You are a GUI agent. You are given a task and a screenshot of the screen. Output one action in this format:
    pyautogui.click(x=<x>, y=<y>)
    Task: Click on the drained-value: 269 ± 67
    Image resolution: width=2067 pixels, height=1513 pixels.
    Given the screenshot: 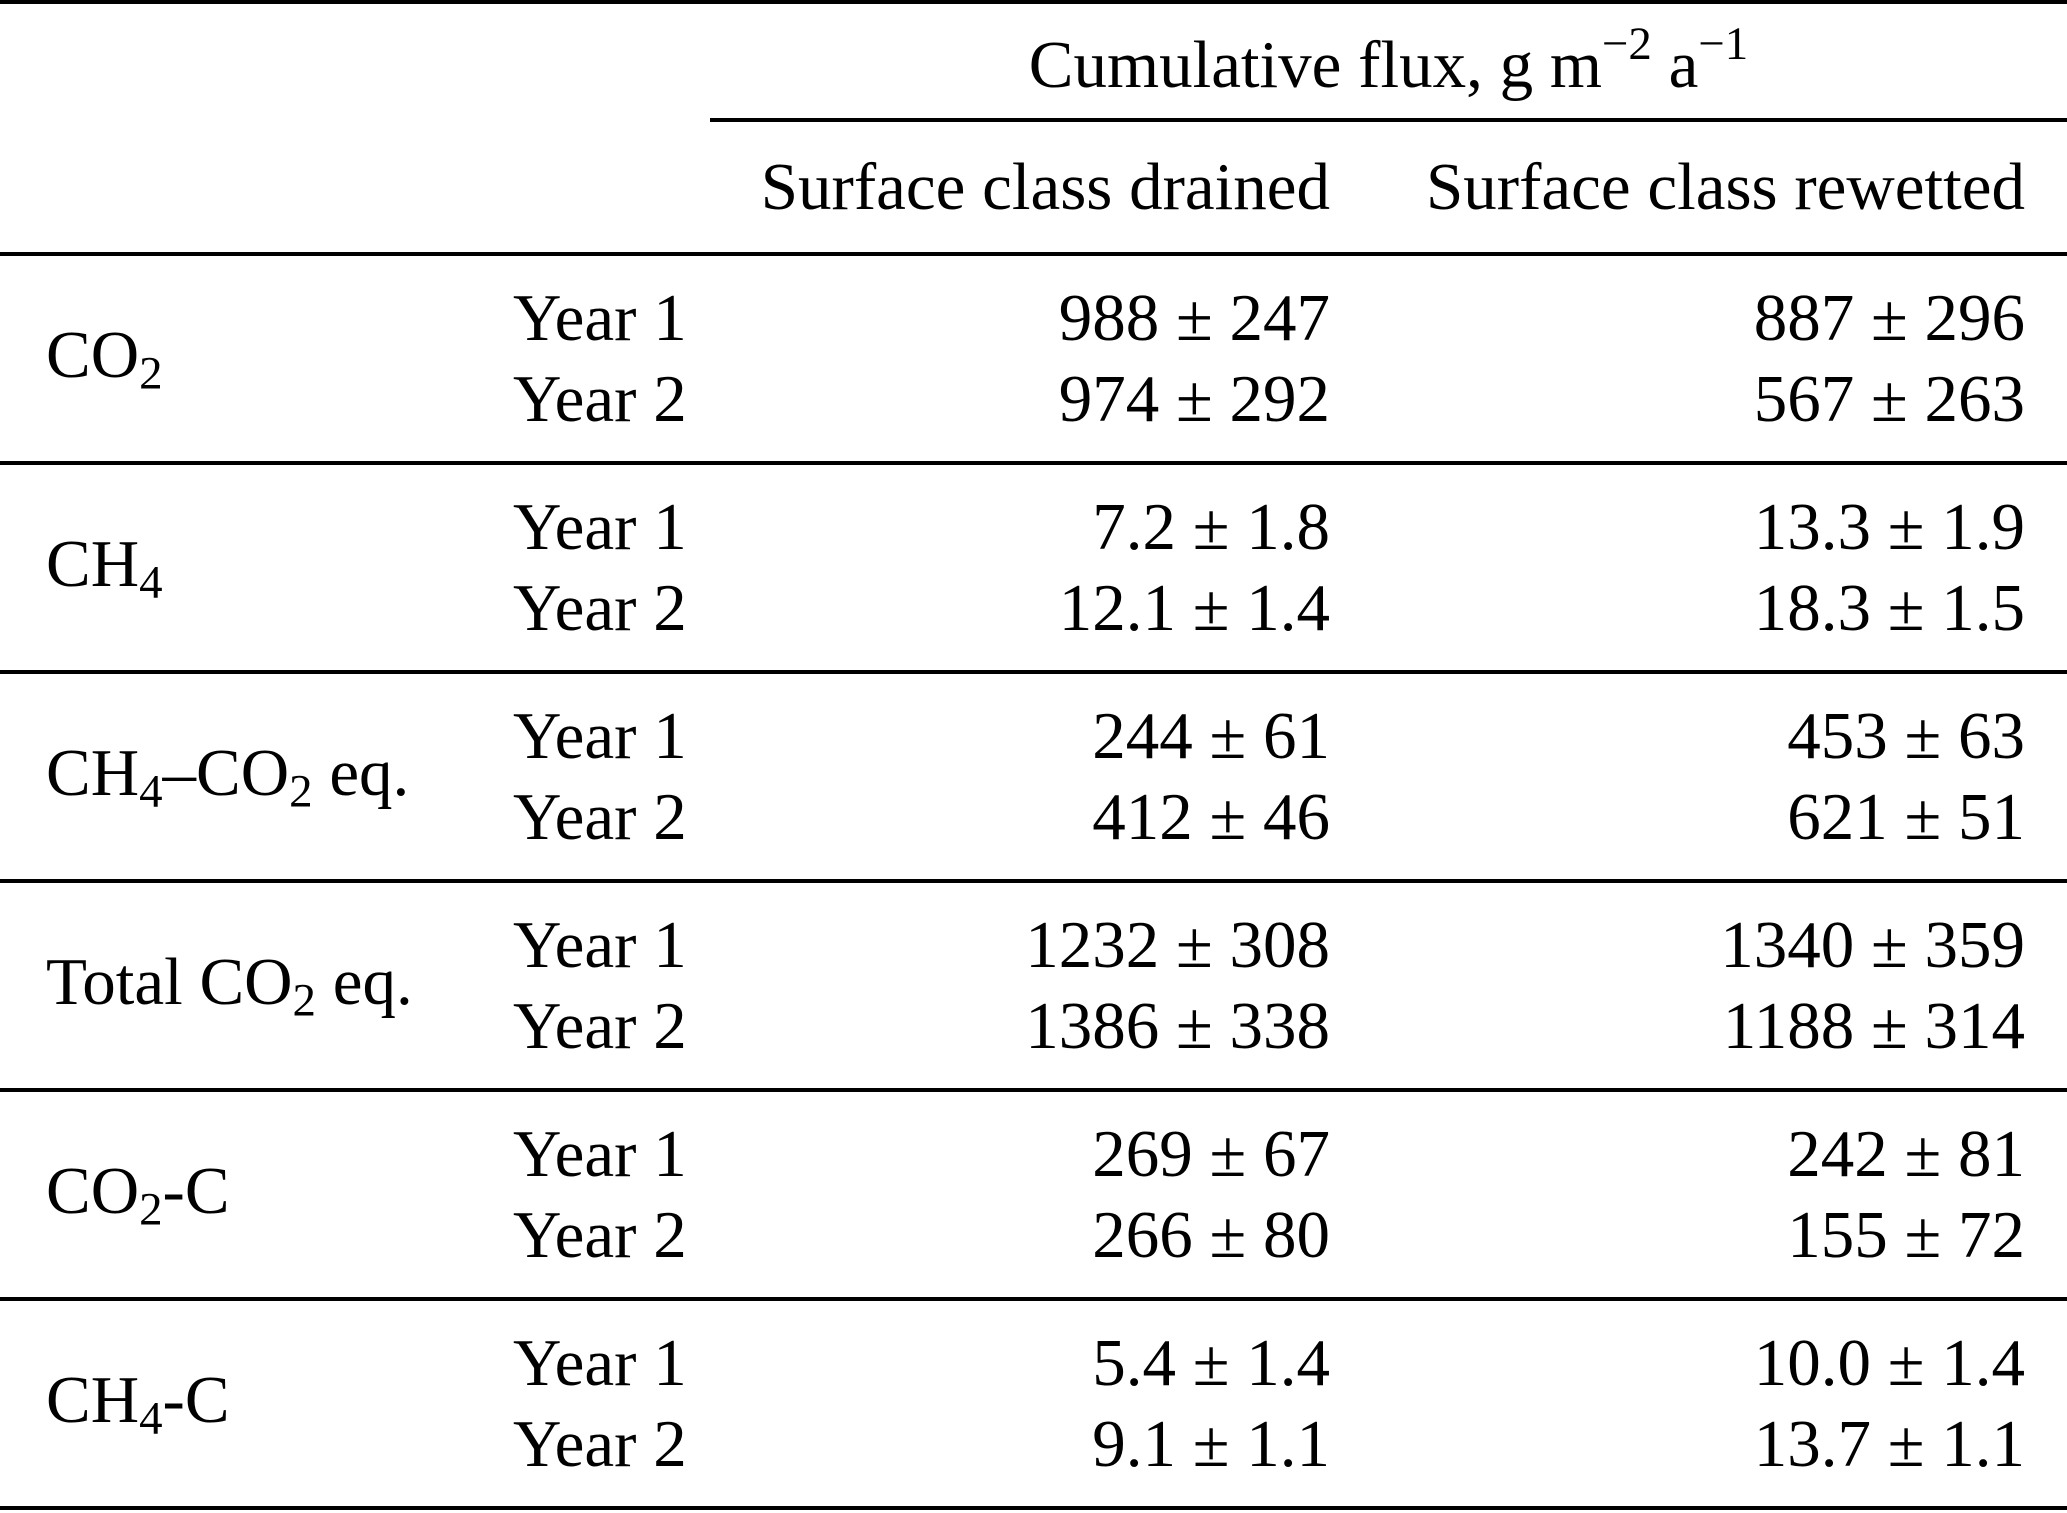 What is the action you would take?
    pyautogui.click(x=1211, y=1153)
    